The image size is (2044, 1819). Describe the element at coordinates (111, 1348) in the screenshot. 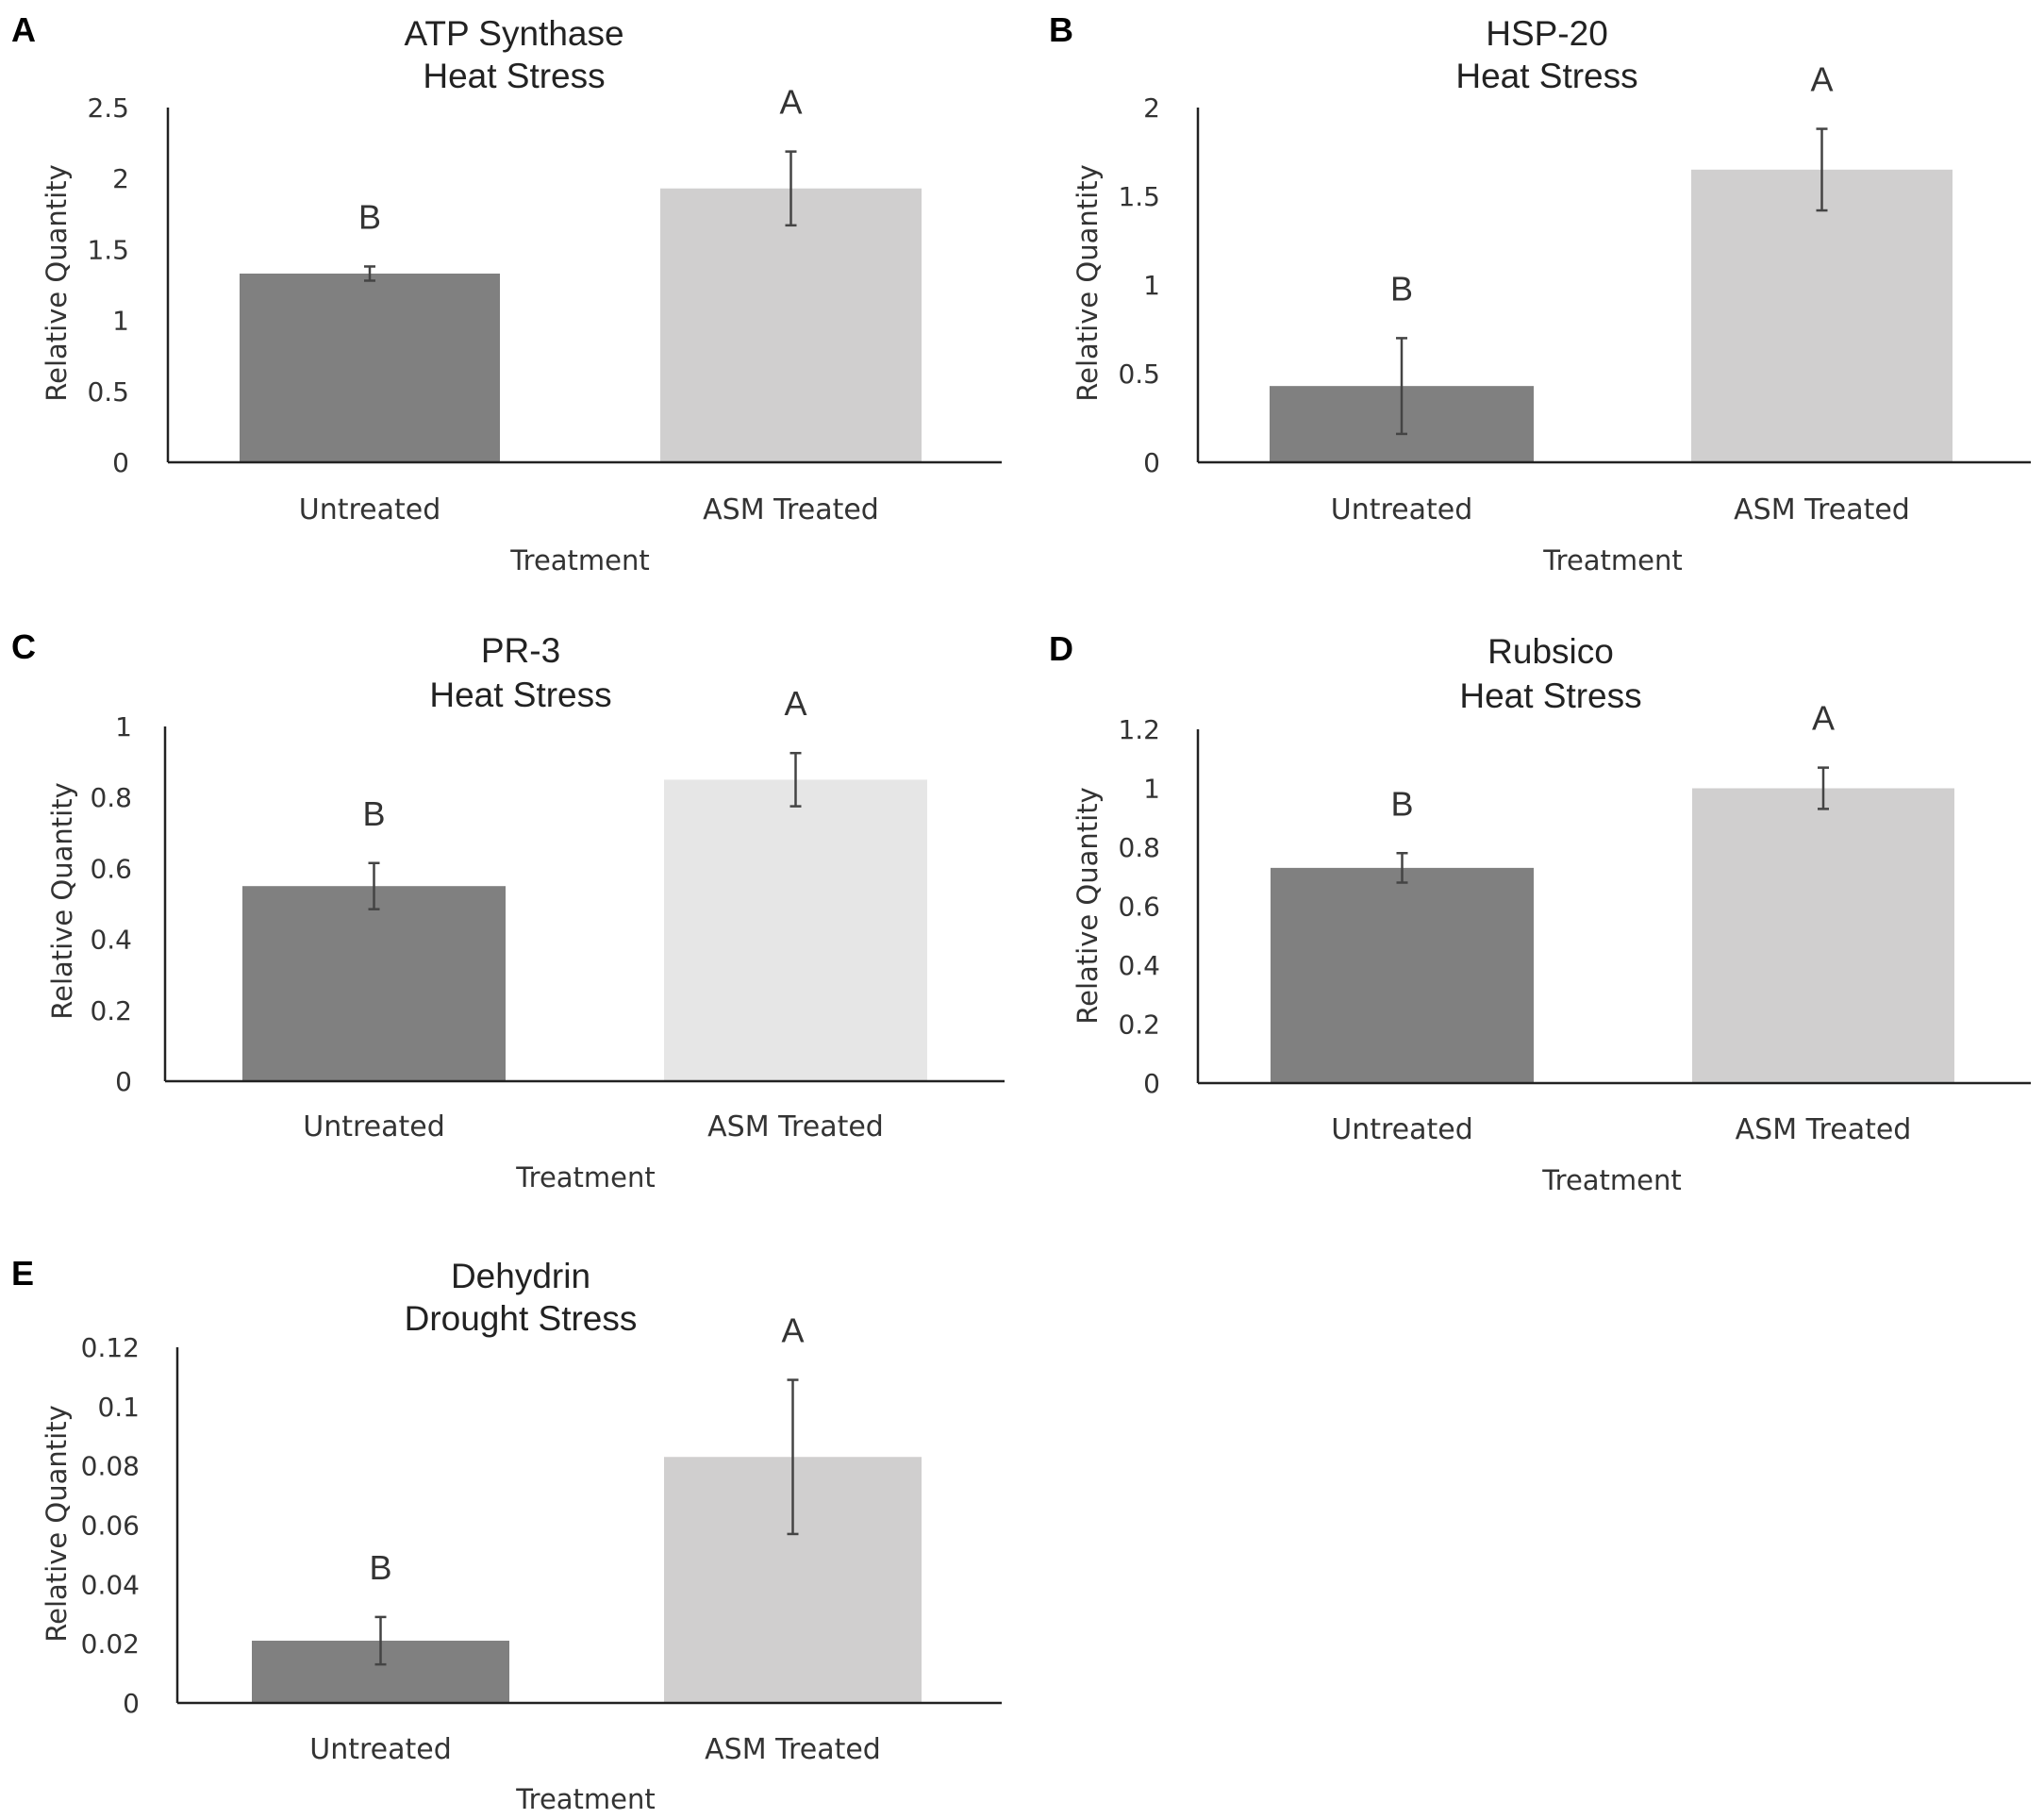

I see `y-tick-label: 0.12` at that location.